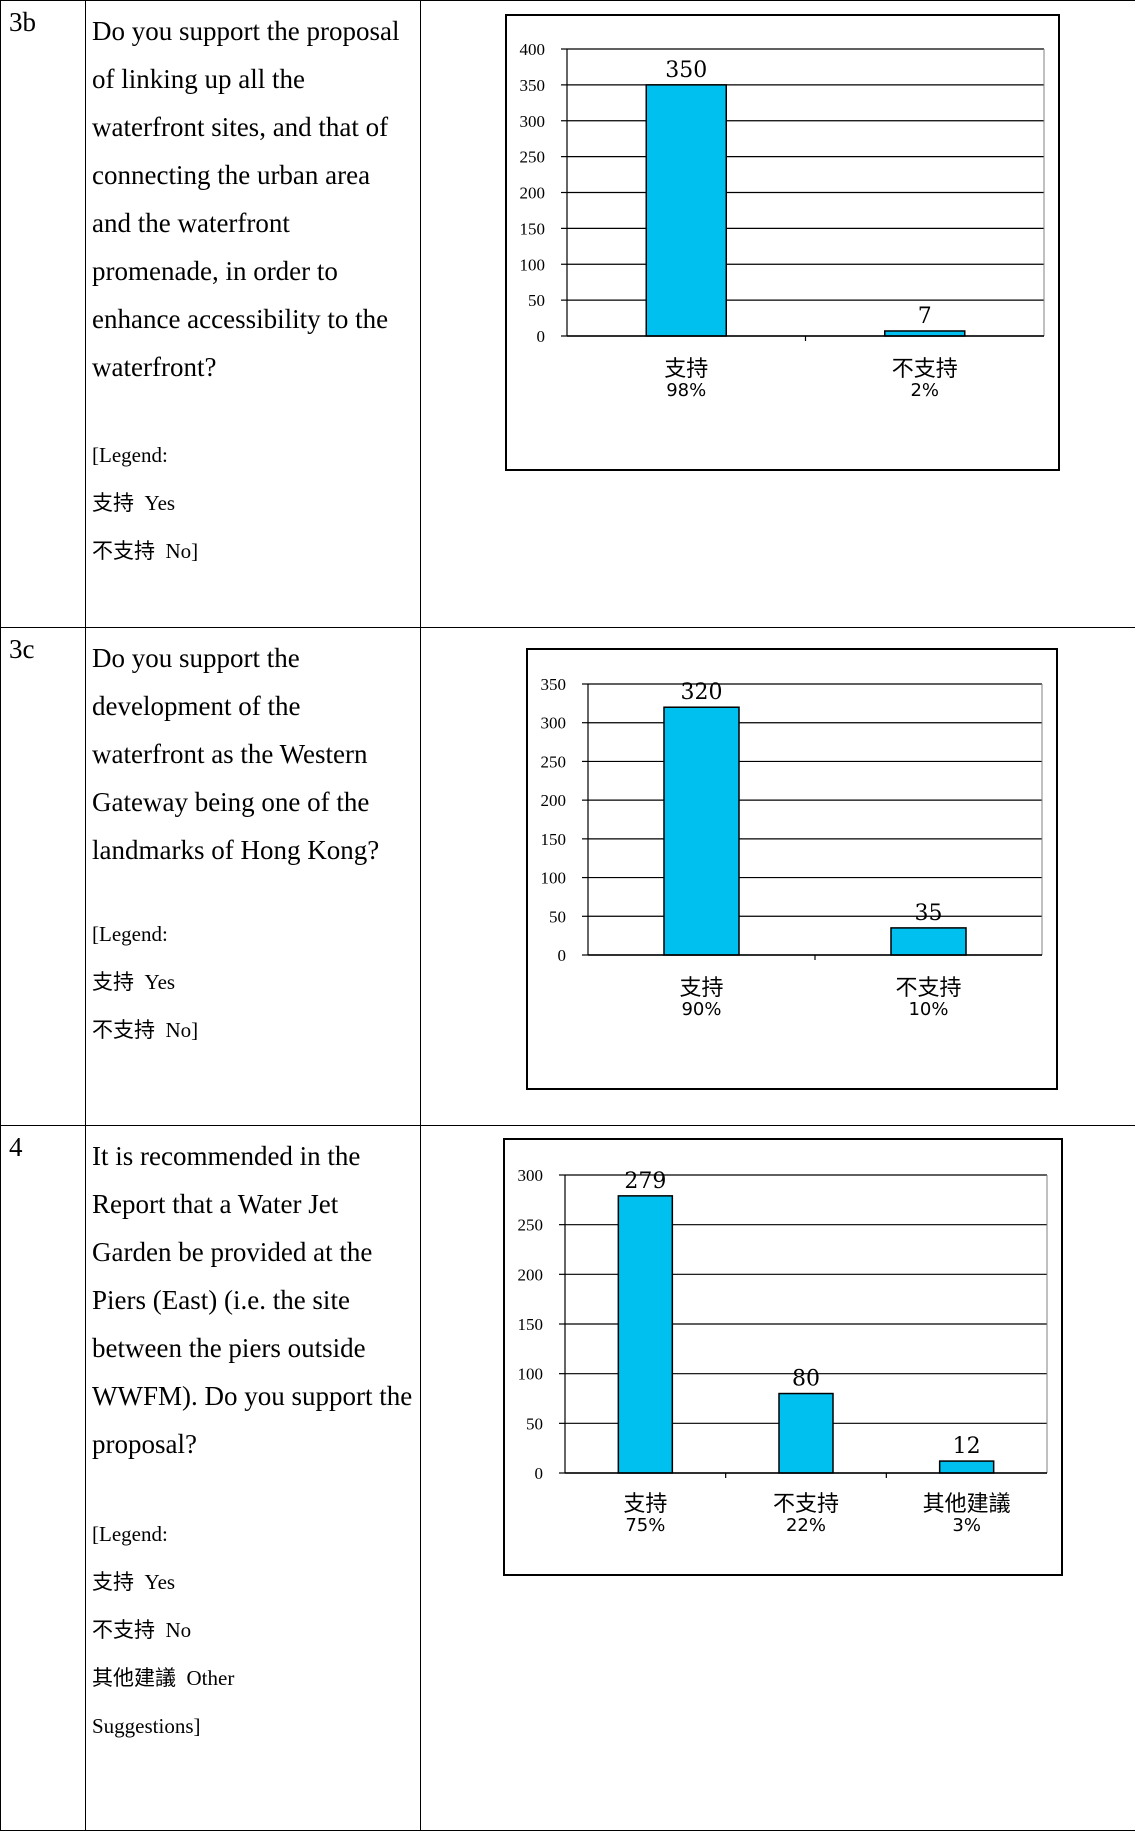 This screenshot has height=1831, width=1135. I want to click on legend-line: Suggestions], so click(253, 1726).